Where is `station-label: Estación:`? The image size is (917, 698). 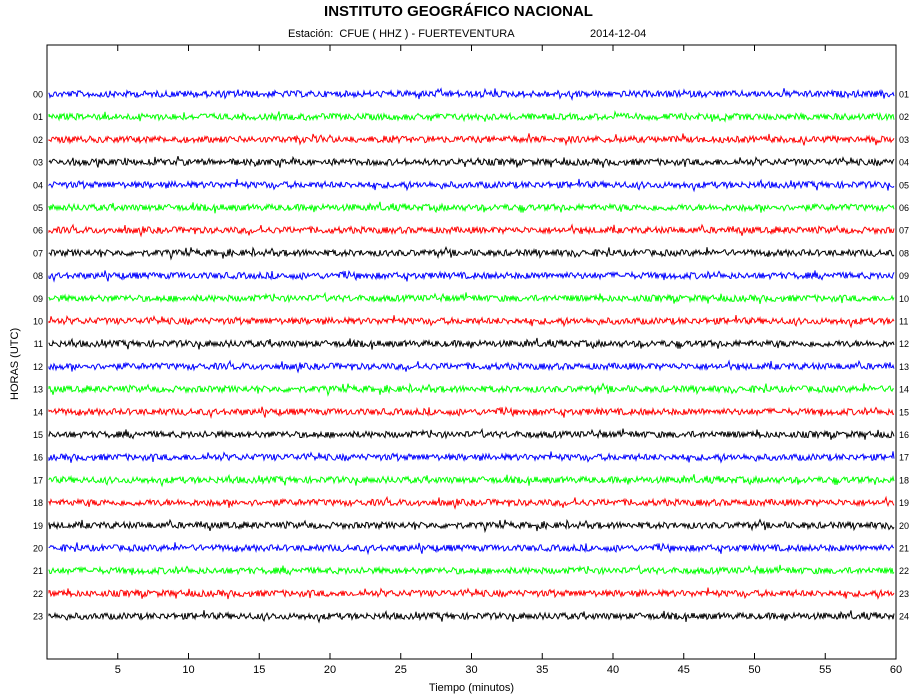
station-label: Estación: is located at coordinates (311, 34).